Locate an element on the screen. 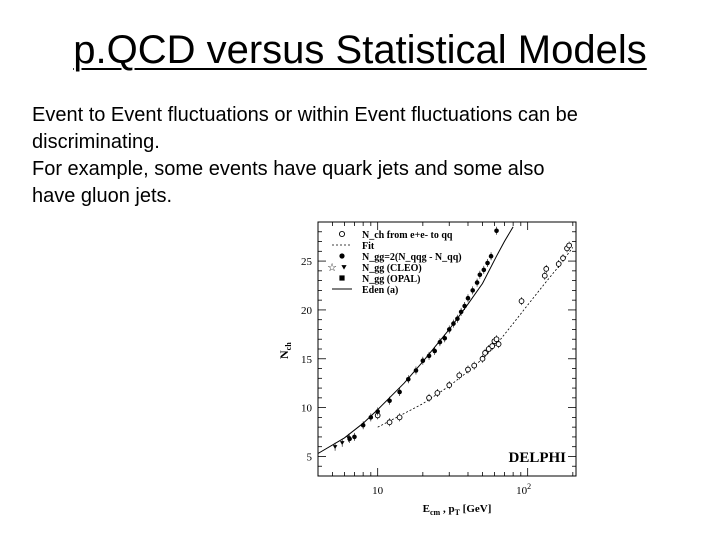 The width and height of the screenshot is (720, 540). body-line: have gluon jets. is located at coordinates (102, 196).